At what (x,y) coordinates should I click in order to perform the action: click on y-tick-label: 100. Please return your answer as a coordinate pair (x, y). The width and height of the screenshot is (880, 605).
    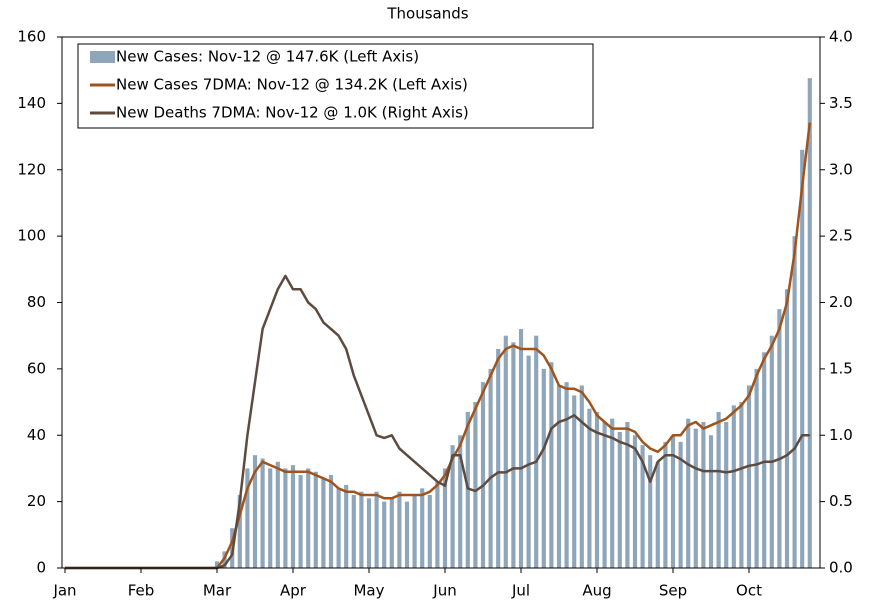
    Looking at the image, I should click on (31, 236).